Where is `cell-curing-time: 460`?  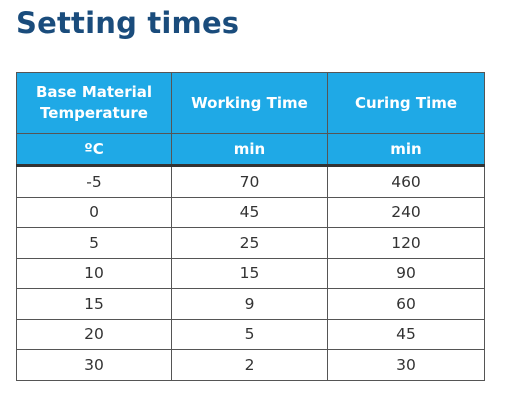
cell-curing-time: 460 is located at coordinates (406, 181).